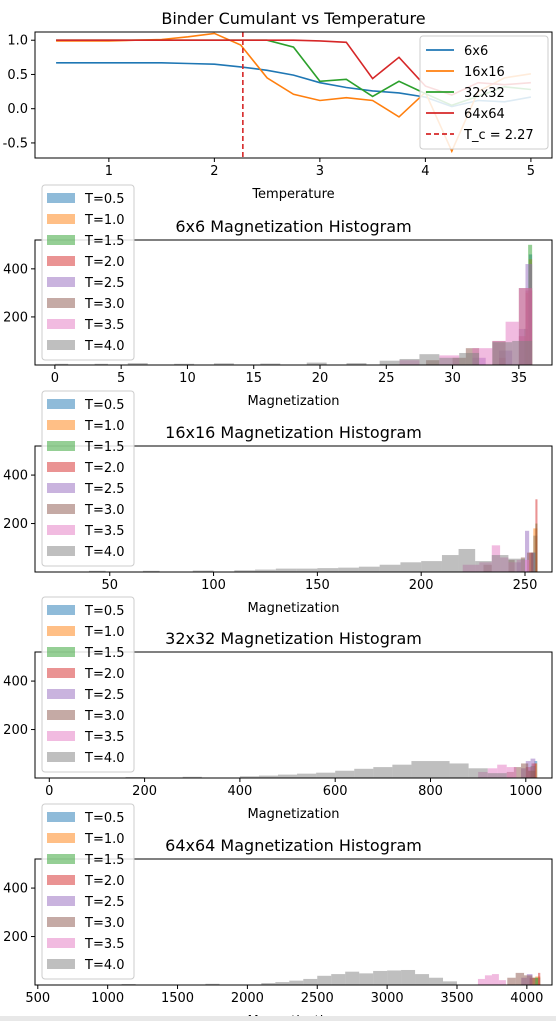  What do you see at coordinates (104, 758) in the screenshot?
I see `legend-label: T=4.0` at bounding box center [104, 758].